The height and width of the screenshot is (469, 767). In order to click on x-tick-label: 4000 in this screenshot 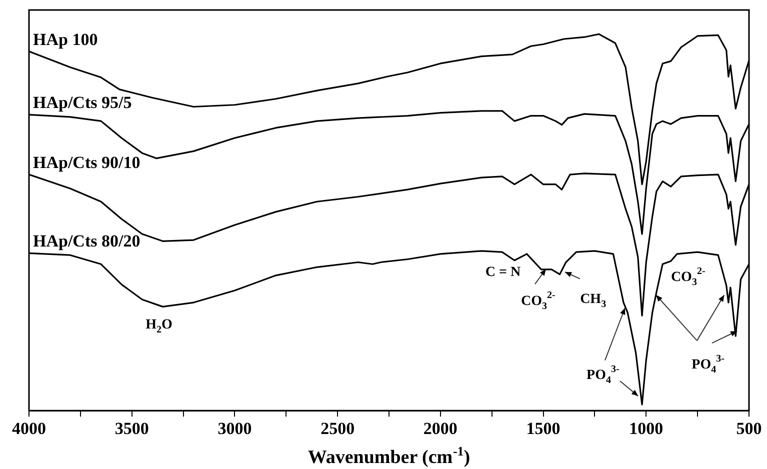, I will do `click(29, 428)`.